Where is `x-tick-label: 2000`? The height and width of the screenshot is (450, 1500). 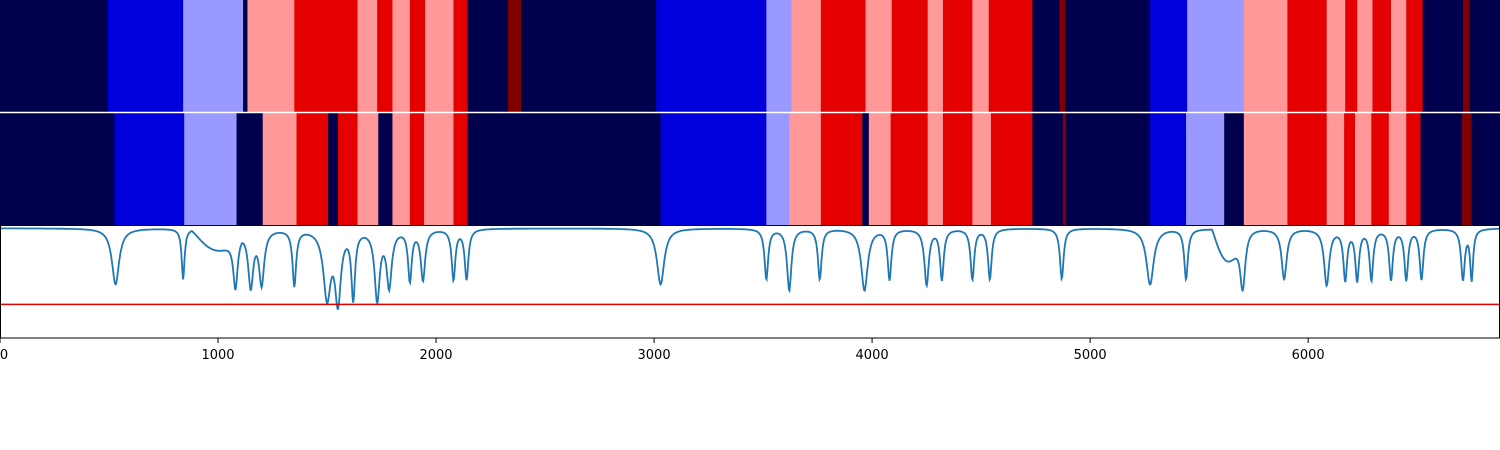 x-tick-label: 2000 is located at coordinates (435, 355).